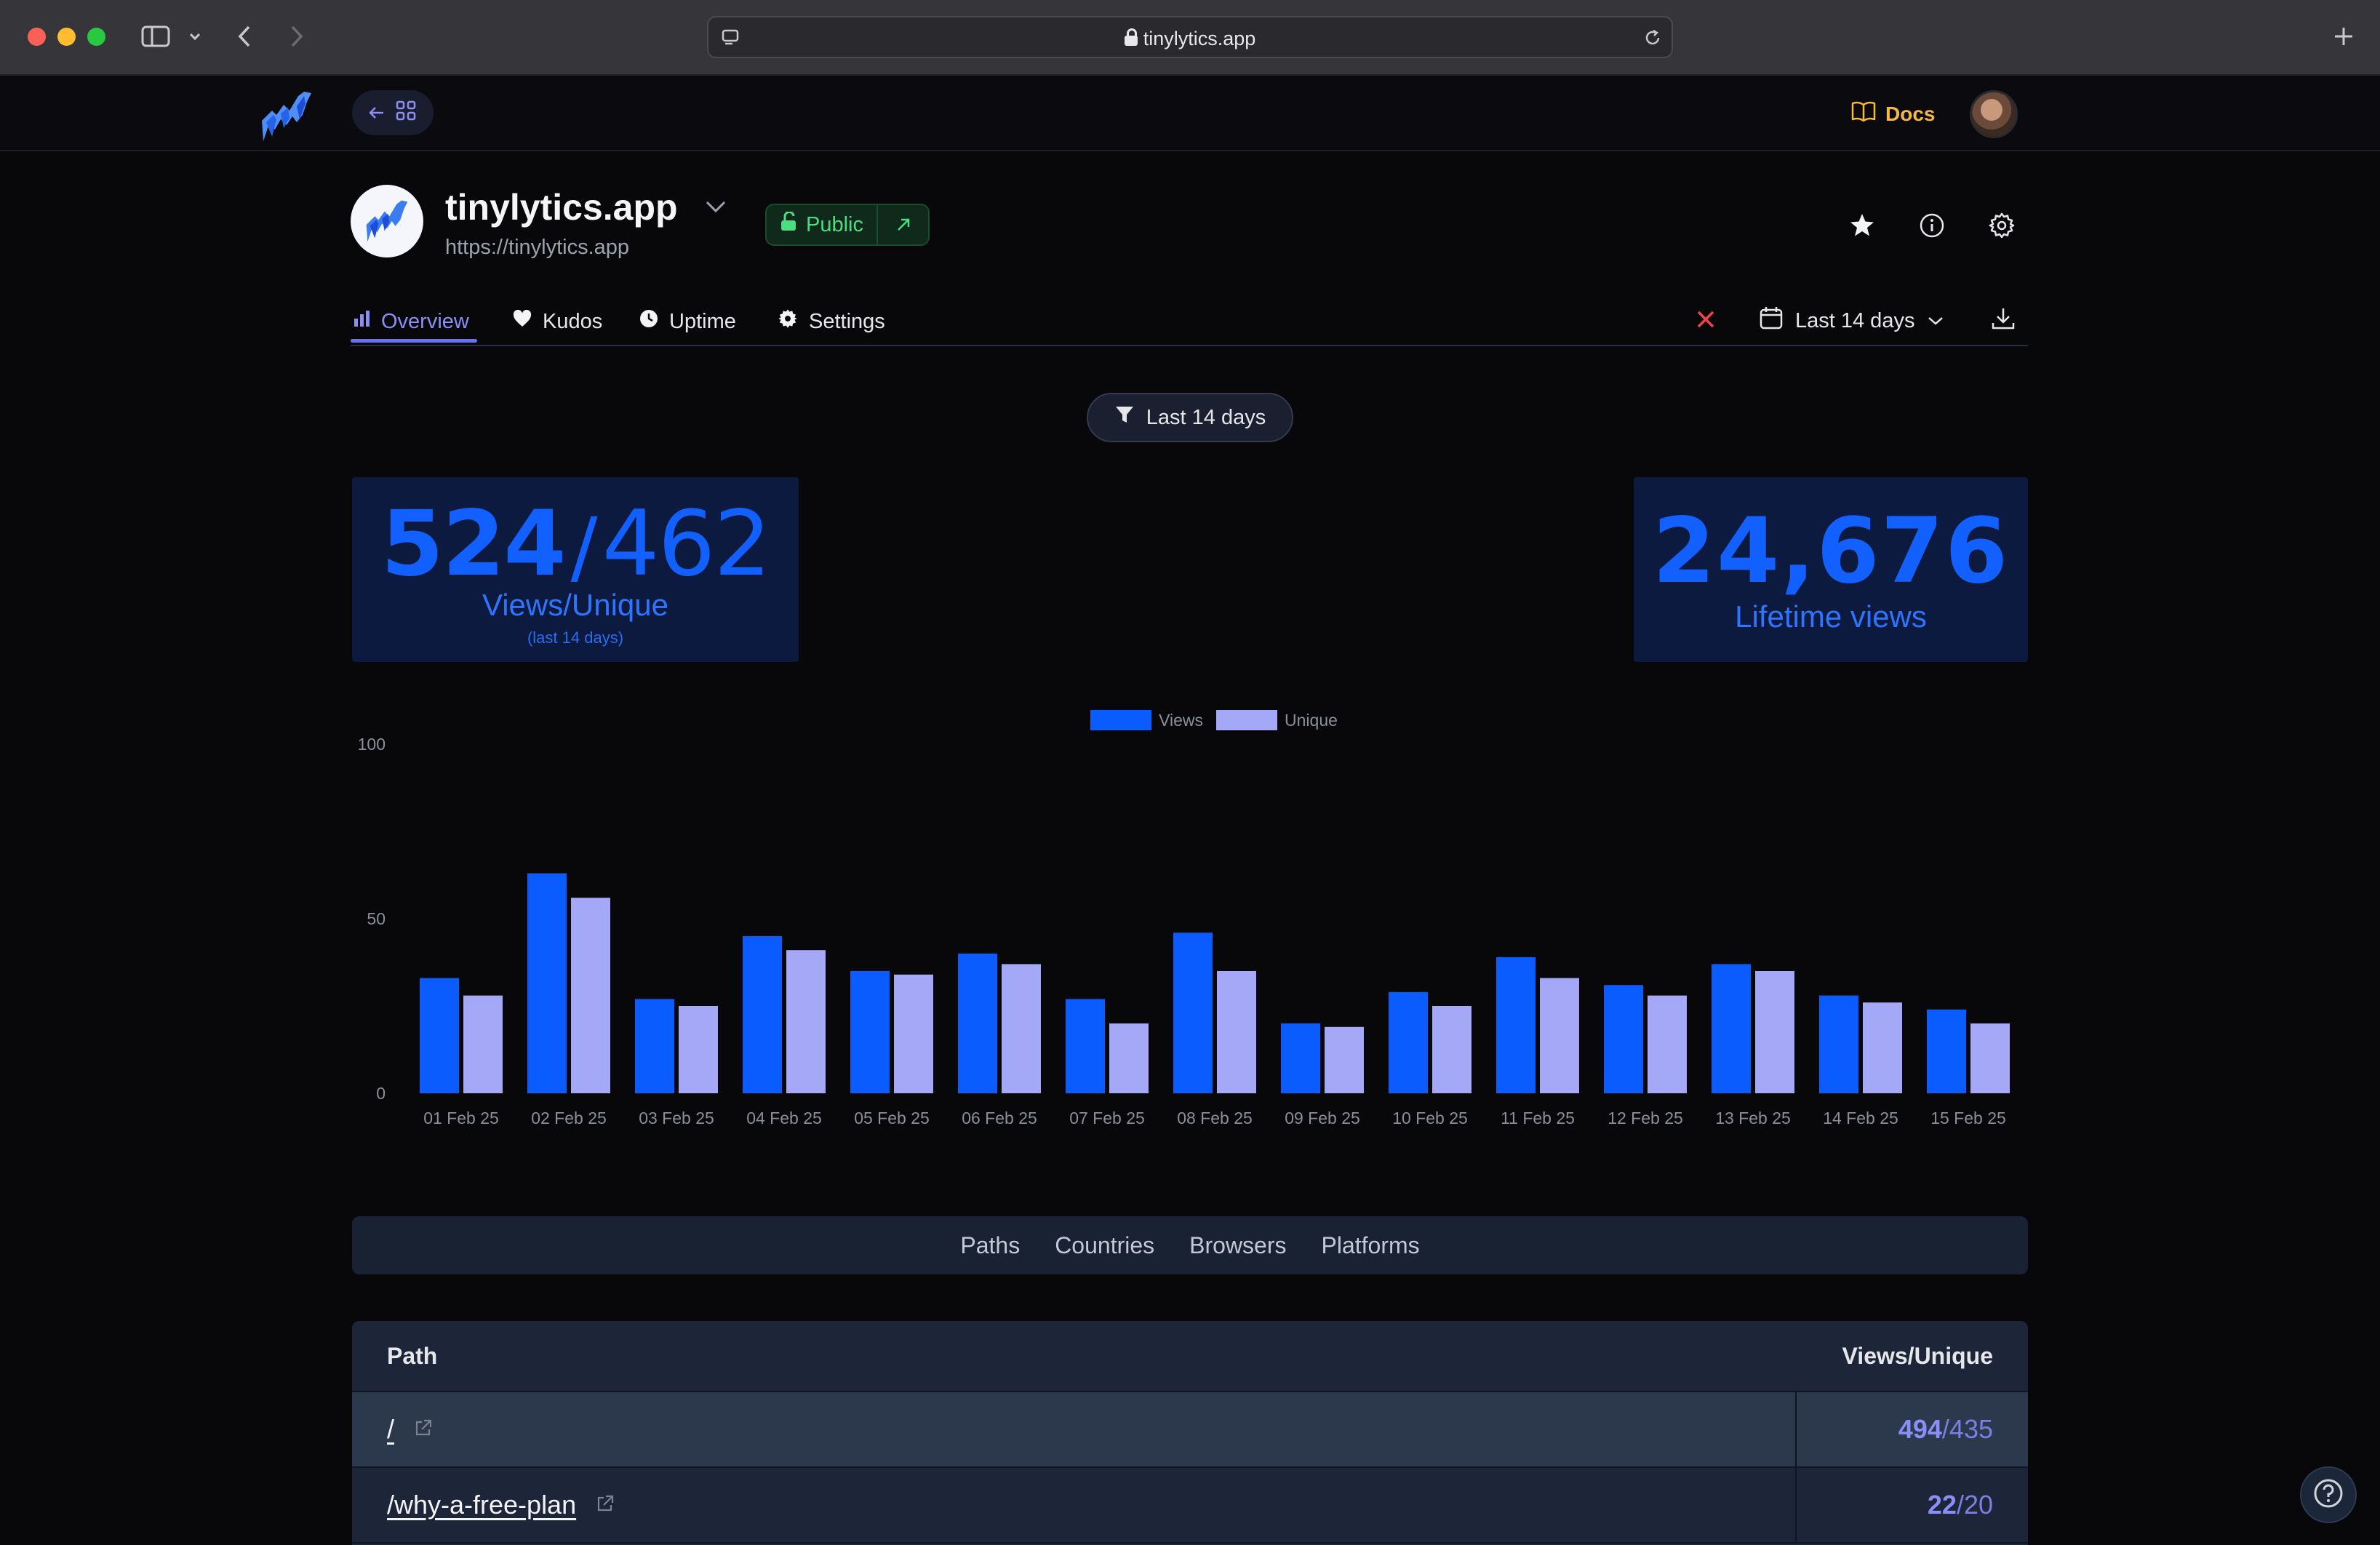 The height and width of the screenshot is (1545, 2380). Describe the element at coordinates (387, 222) in the screenshot. I see `site-logo` at that location.